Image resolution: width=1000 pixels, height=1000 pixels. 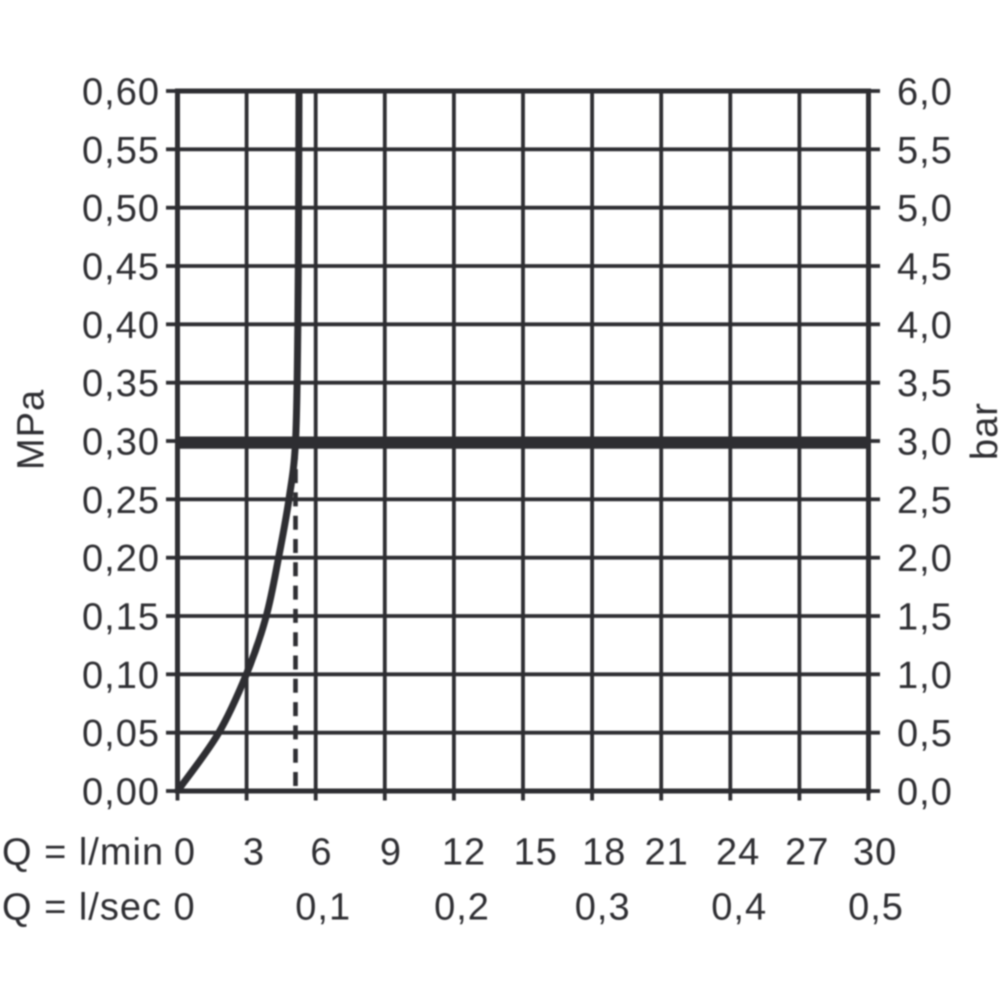 I want to click on svg-text: 12, so click(x=464, y=853).